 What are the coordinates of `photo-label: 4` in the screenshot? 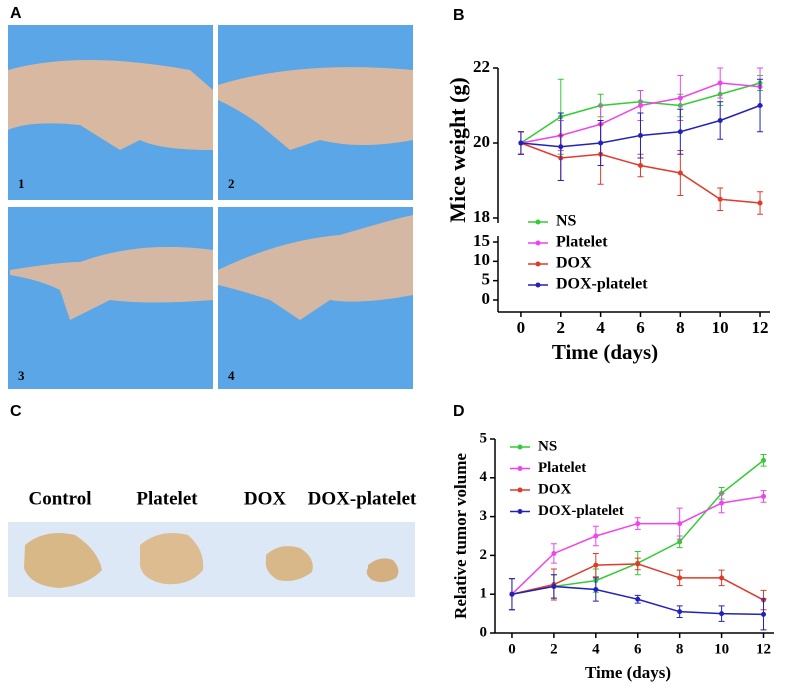 It's located at (231, 375).